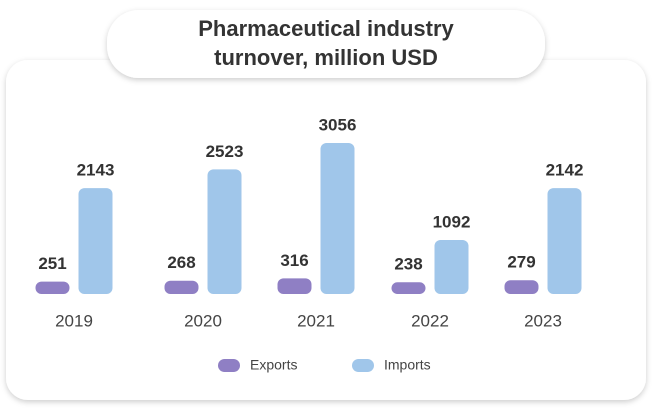 Image resolution: width=654 pixels, height=415 pixels. Describe the element at coordinates (326, 44) in the screenshot. I see `title-pill` at that location.